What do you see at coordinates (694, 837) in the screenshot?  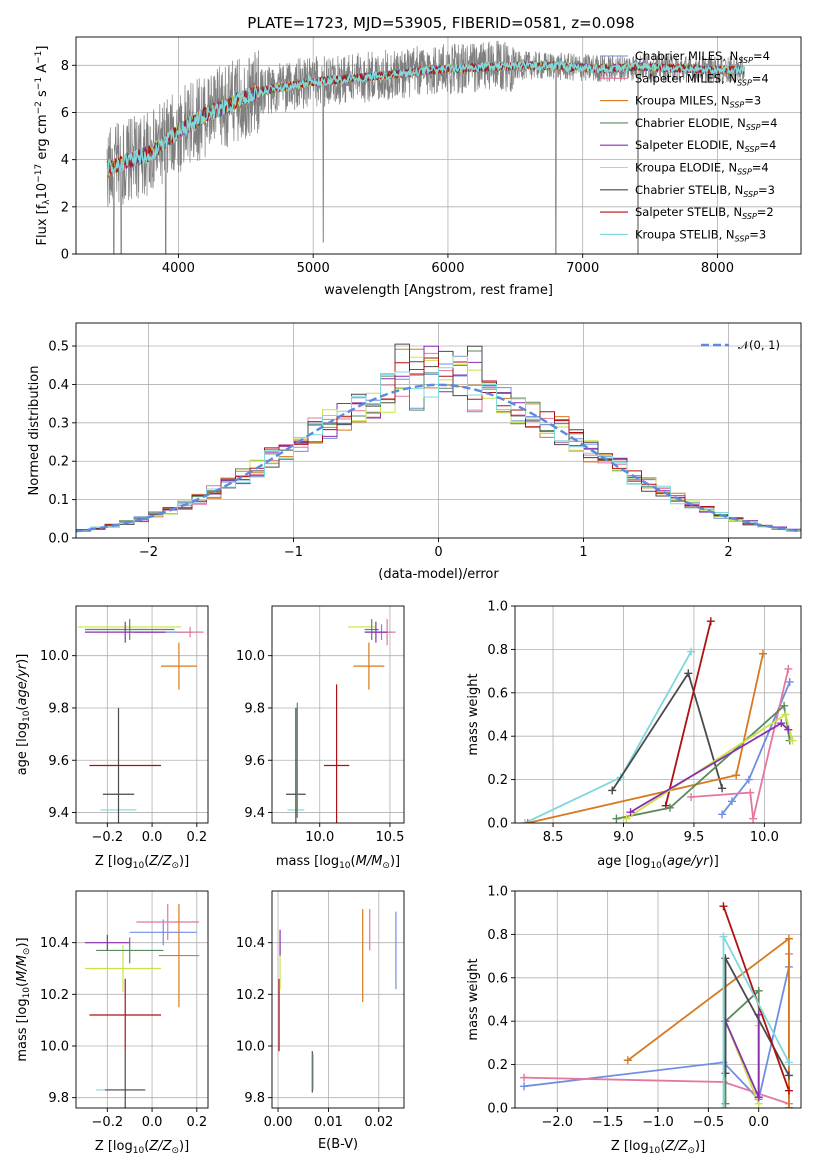 I see `weight_vs_age-xtick-label: 9.5` at bounding box center [694, 837].